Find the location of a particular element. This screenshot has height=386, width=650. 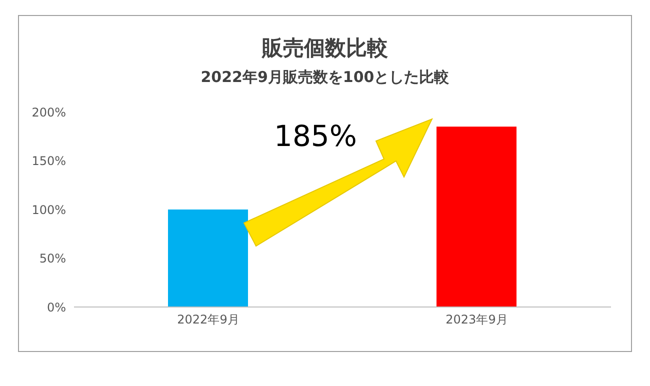

chart-title: 販売個数比較 is located at coordinates (324, 48).